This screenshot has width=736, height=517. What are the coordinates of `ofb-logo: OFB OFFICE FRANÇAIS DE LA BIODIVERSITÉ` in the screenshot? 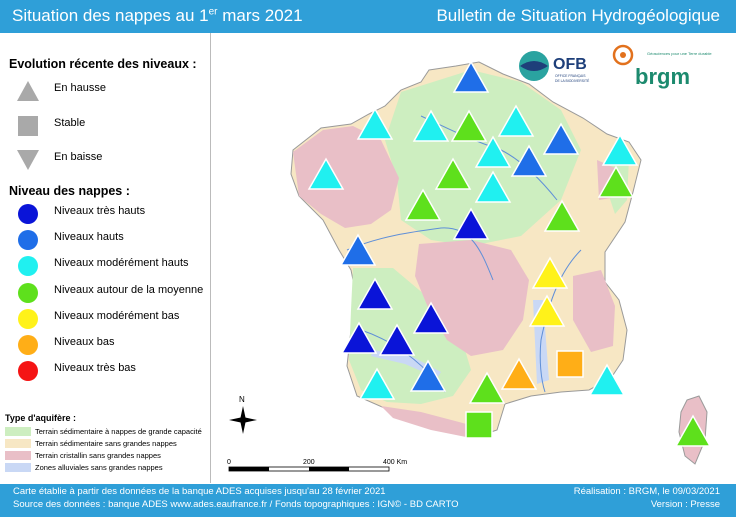 It's located at (554, 67).